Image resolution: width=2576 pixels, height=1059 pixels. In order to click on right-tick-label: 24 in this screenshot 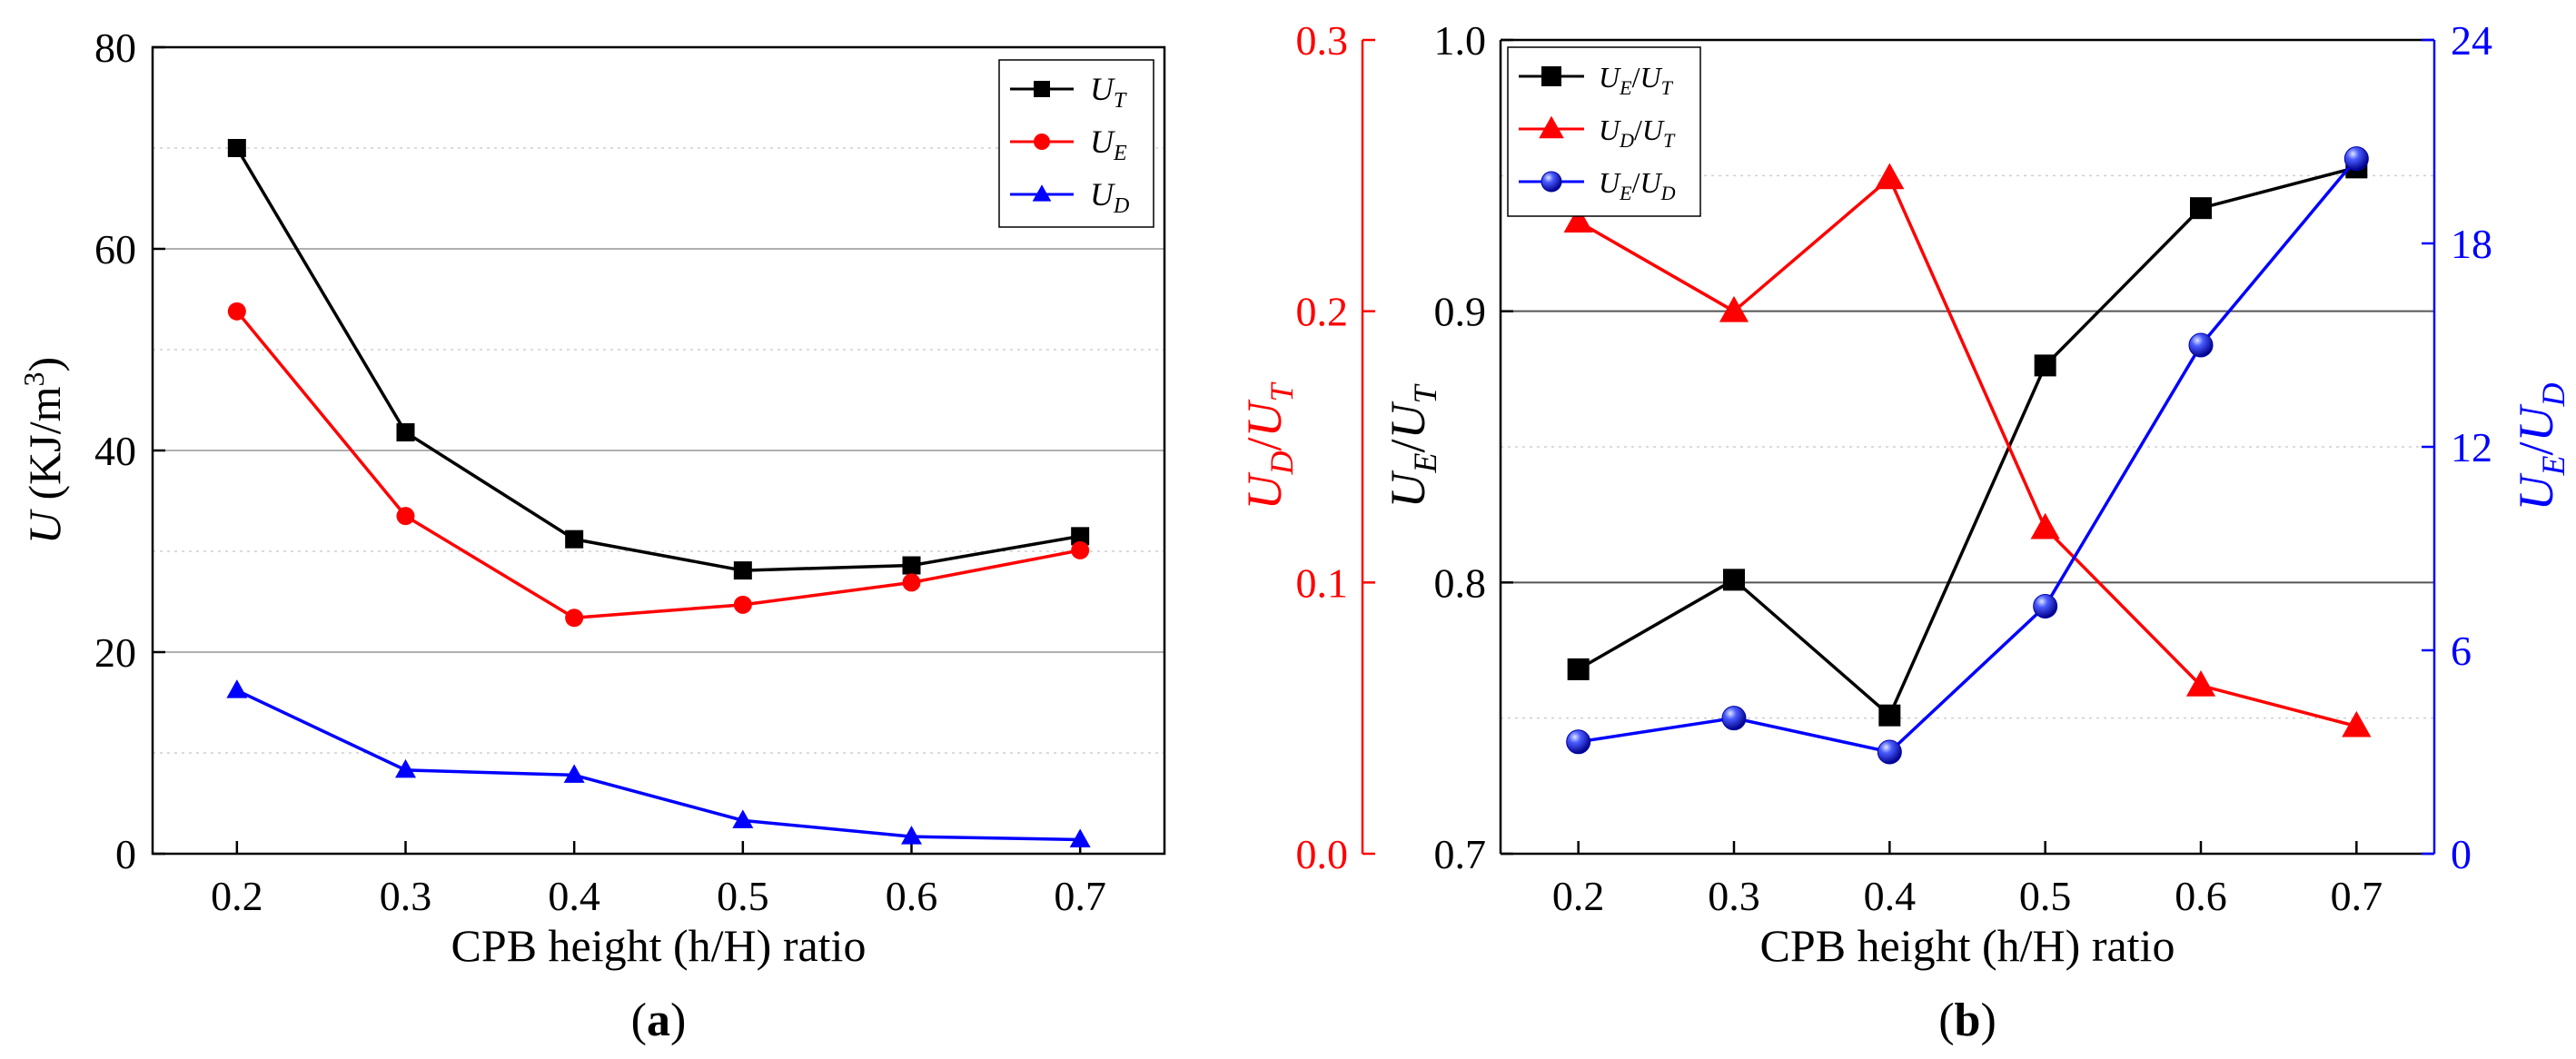, I will do `click(2471, 41)`.